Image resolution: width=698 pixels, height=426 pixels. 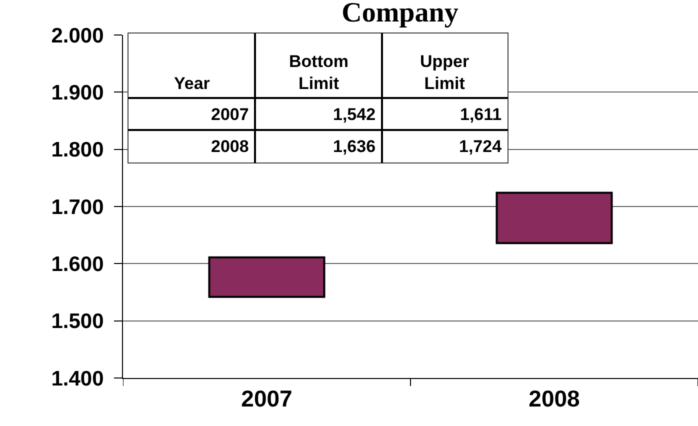 What do you see at coordinates (77, 207) in the screenshot?
I see `y-tick-label: 1.700` at bounding box center [77, 207].